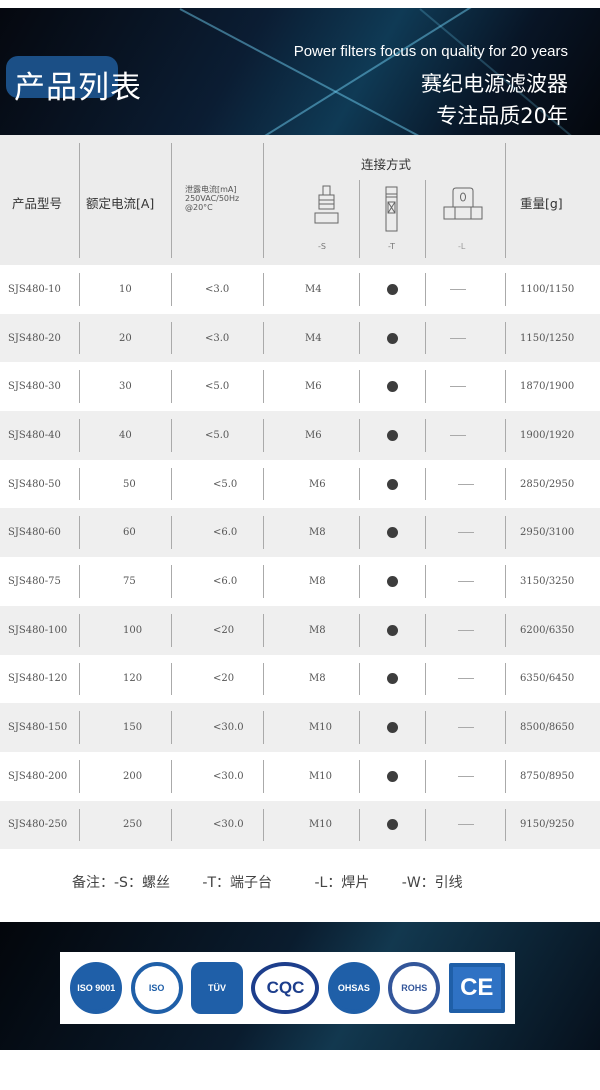 This screenshot has width=600, height=1090. Describe the element at coordinates (156, 988) in the screenshot. I see `iso-company-logo: ISO` at that location.